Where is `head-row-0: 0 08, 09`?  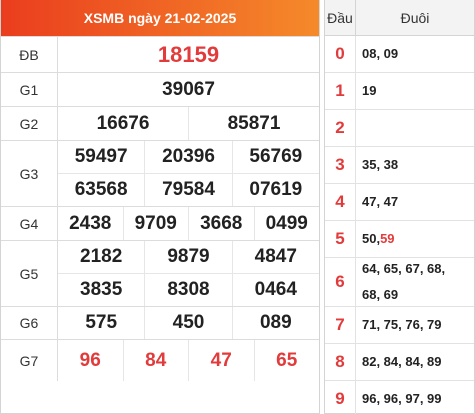
head-row-0: 0 08, 09 is located at coordinates (399, 54).